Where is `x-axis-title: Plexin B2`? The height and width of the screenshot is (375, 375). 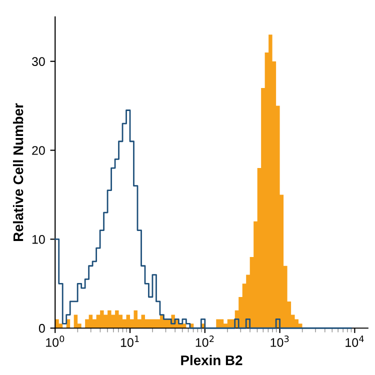
x-axis-title: Plexin B2 is located at coordinates (211, 360).